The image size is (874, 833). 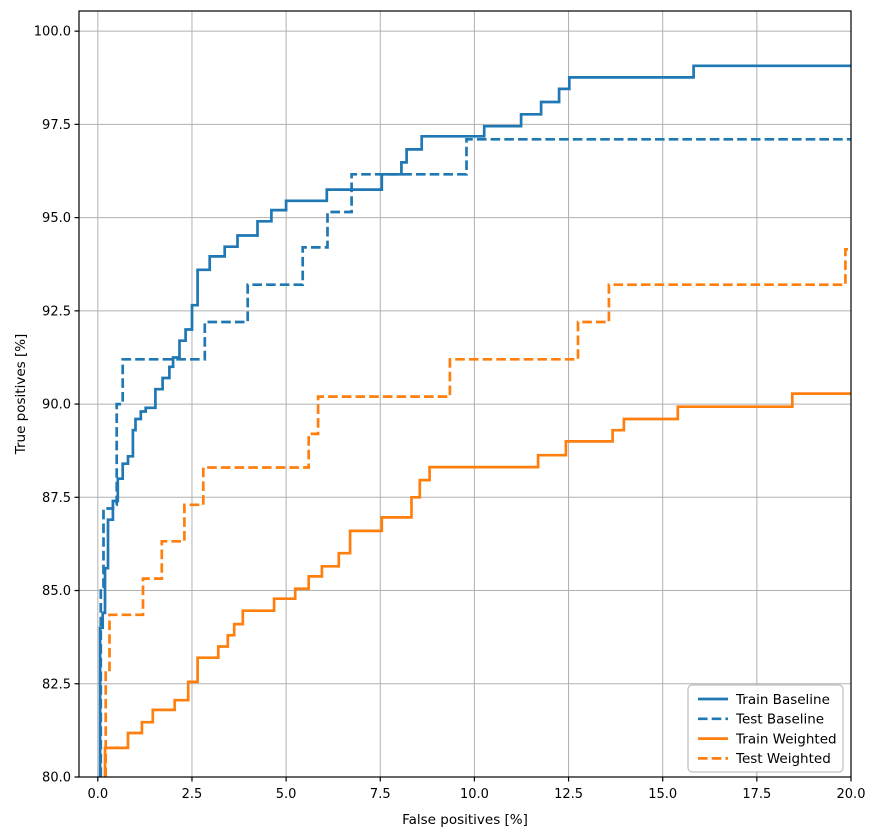 I want to click on y-tick-label: 97.5, so click(x=56, y=125).